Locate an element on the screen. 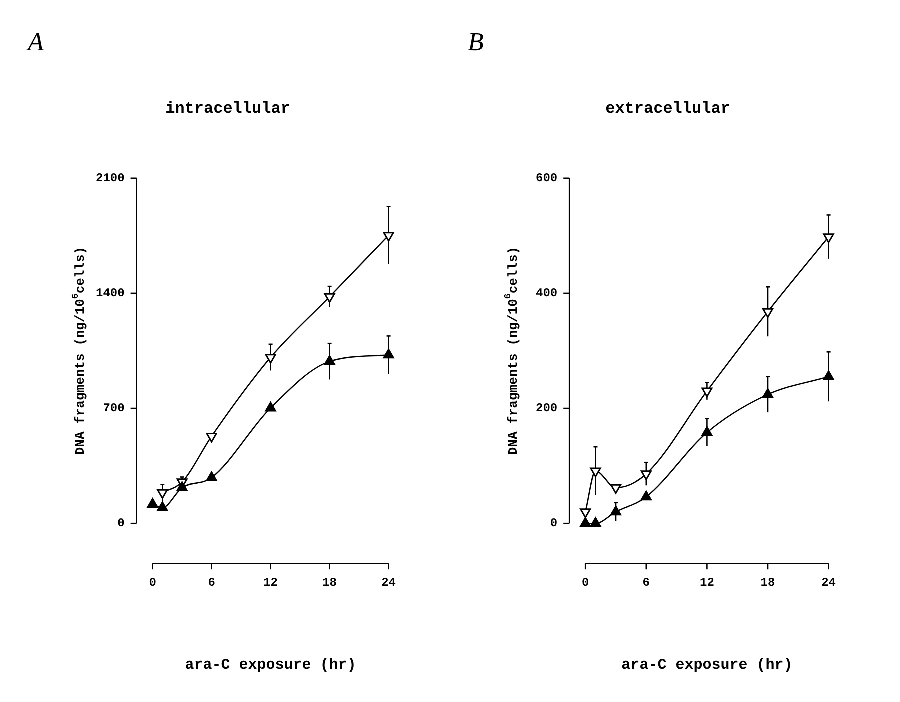 The image size is (900, 702). chart-title: A is located at coordinates (35, 41).